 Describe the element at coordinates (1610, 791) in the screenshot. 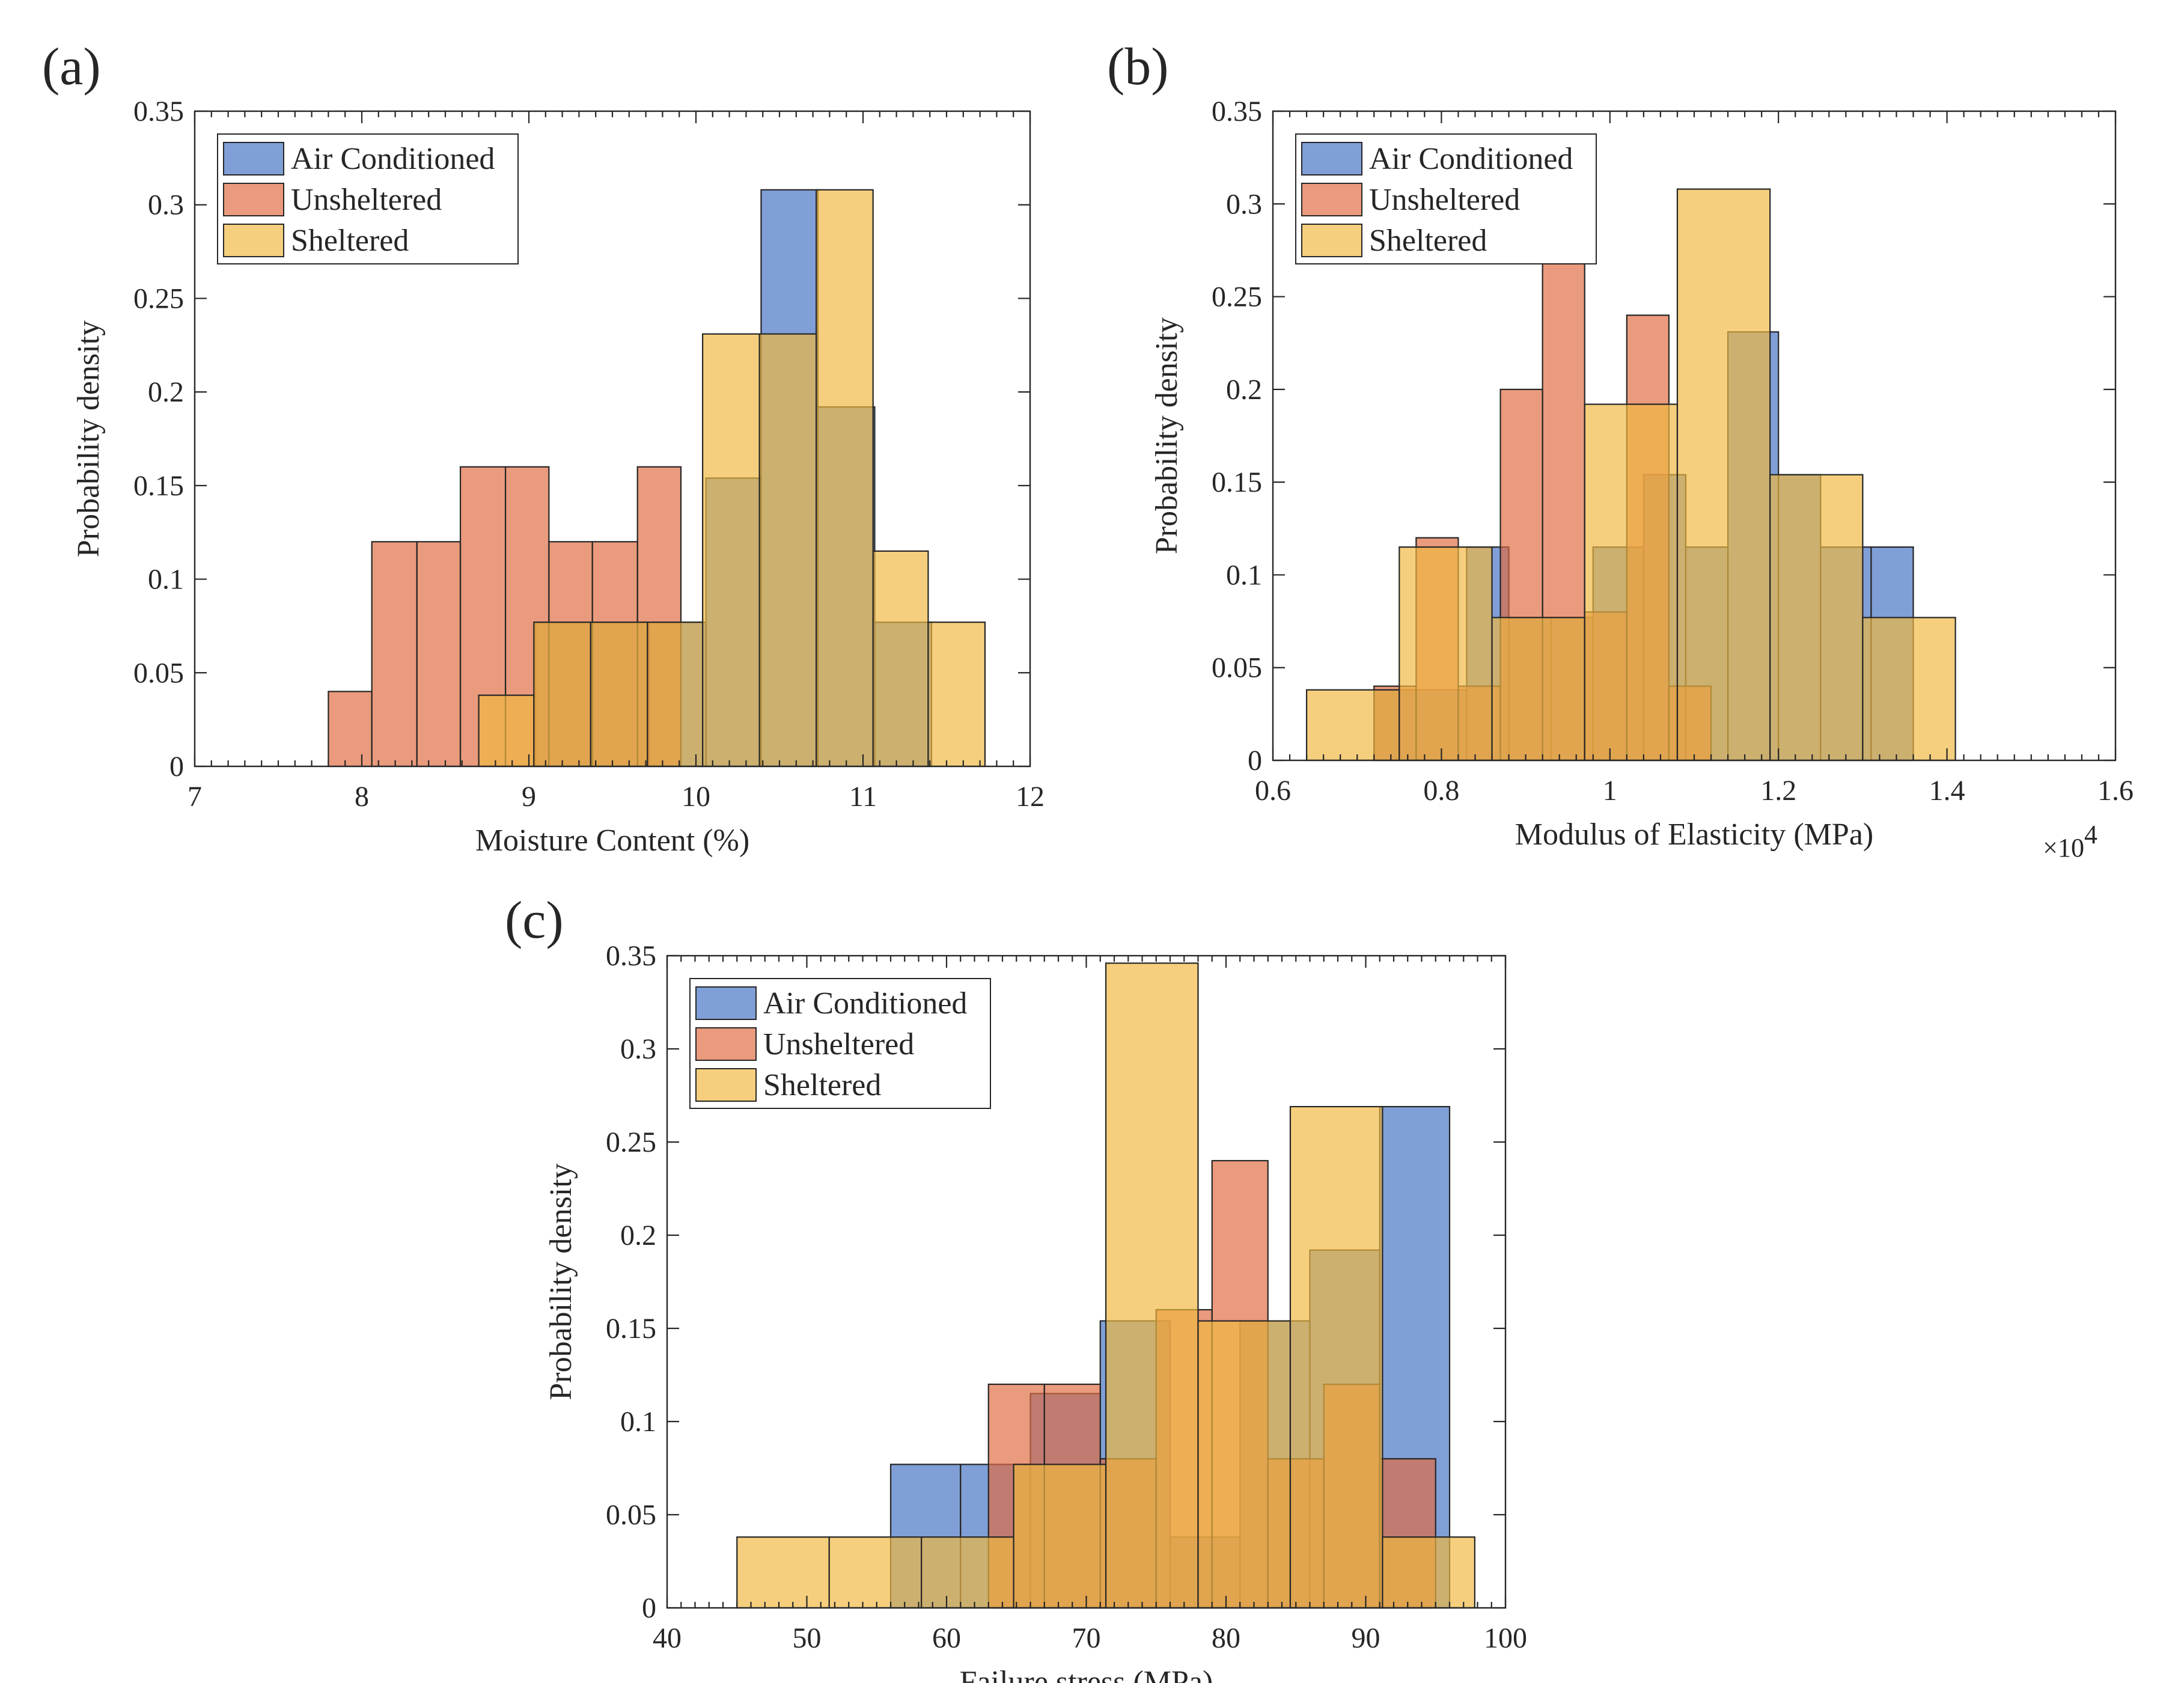

I see `x-tick-label: 1` at that location.